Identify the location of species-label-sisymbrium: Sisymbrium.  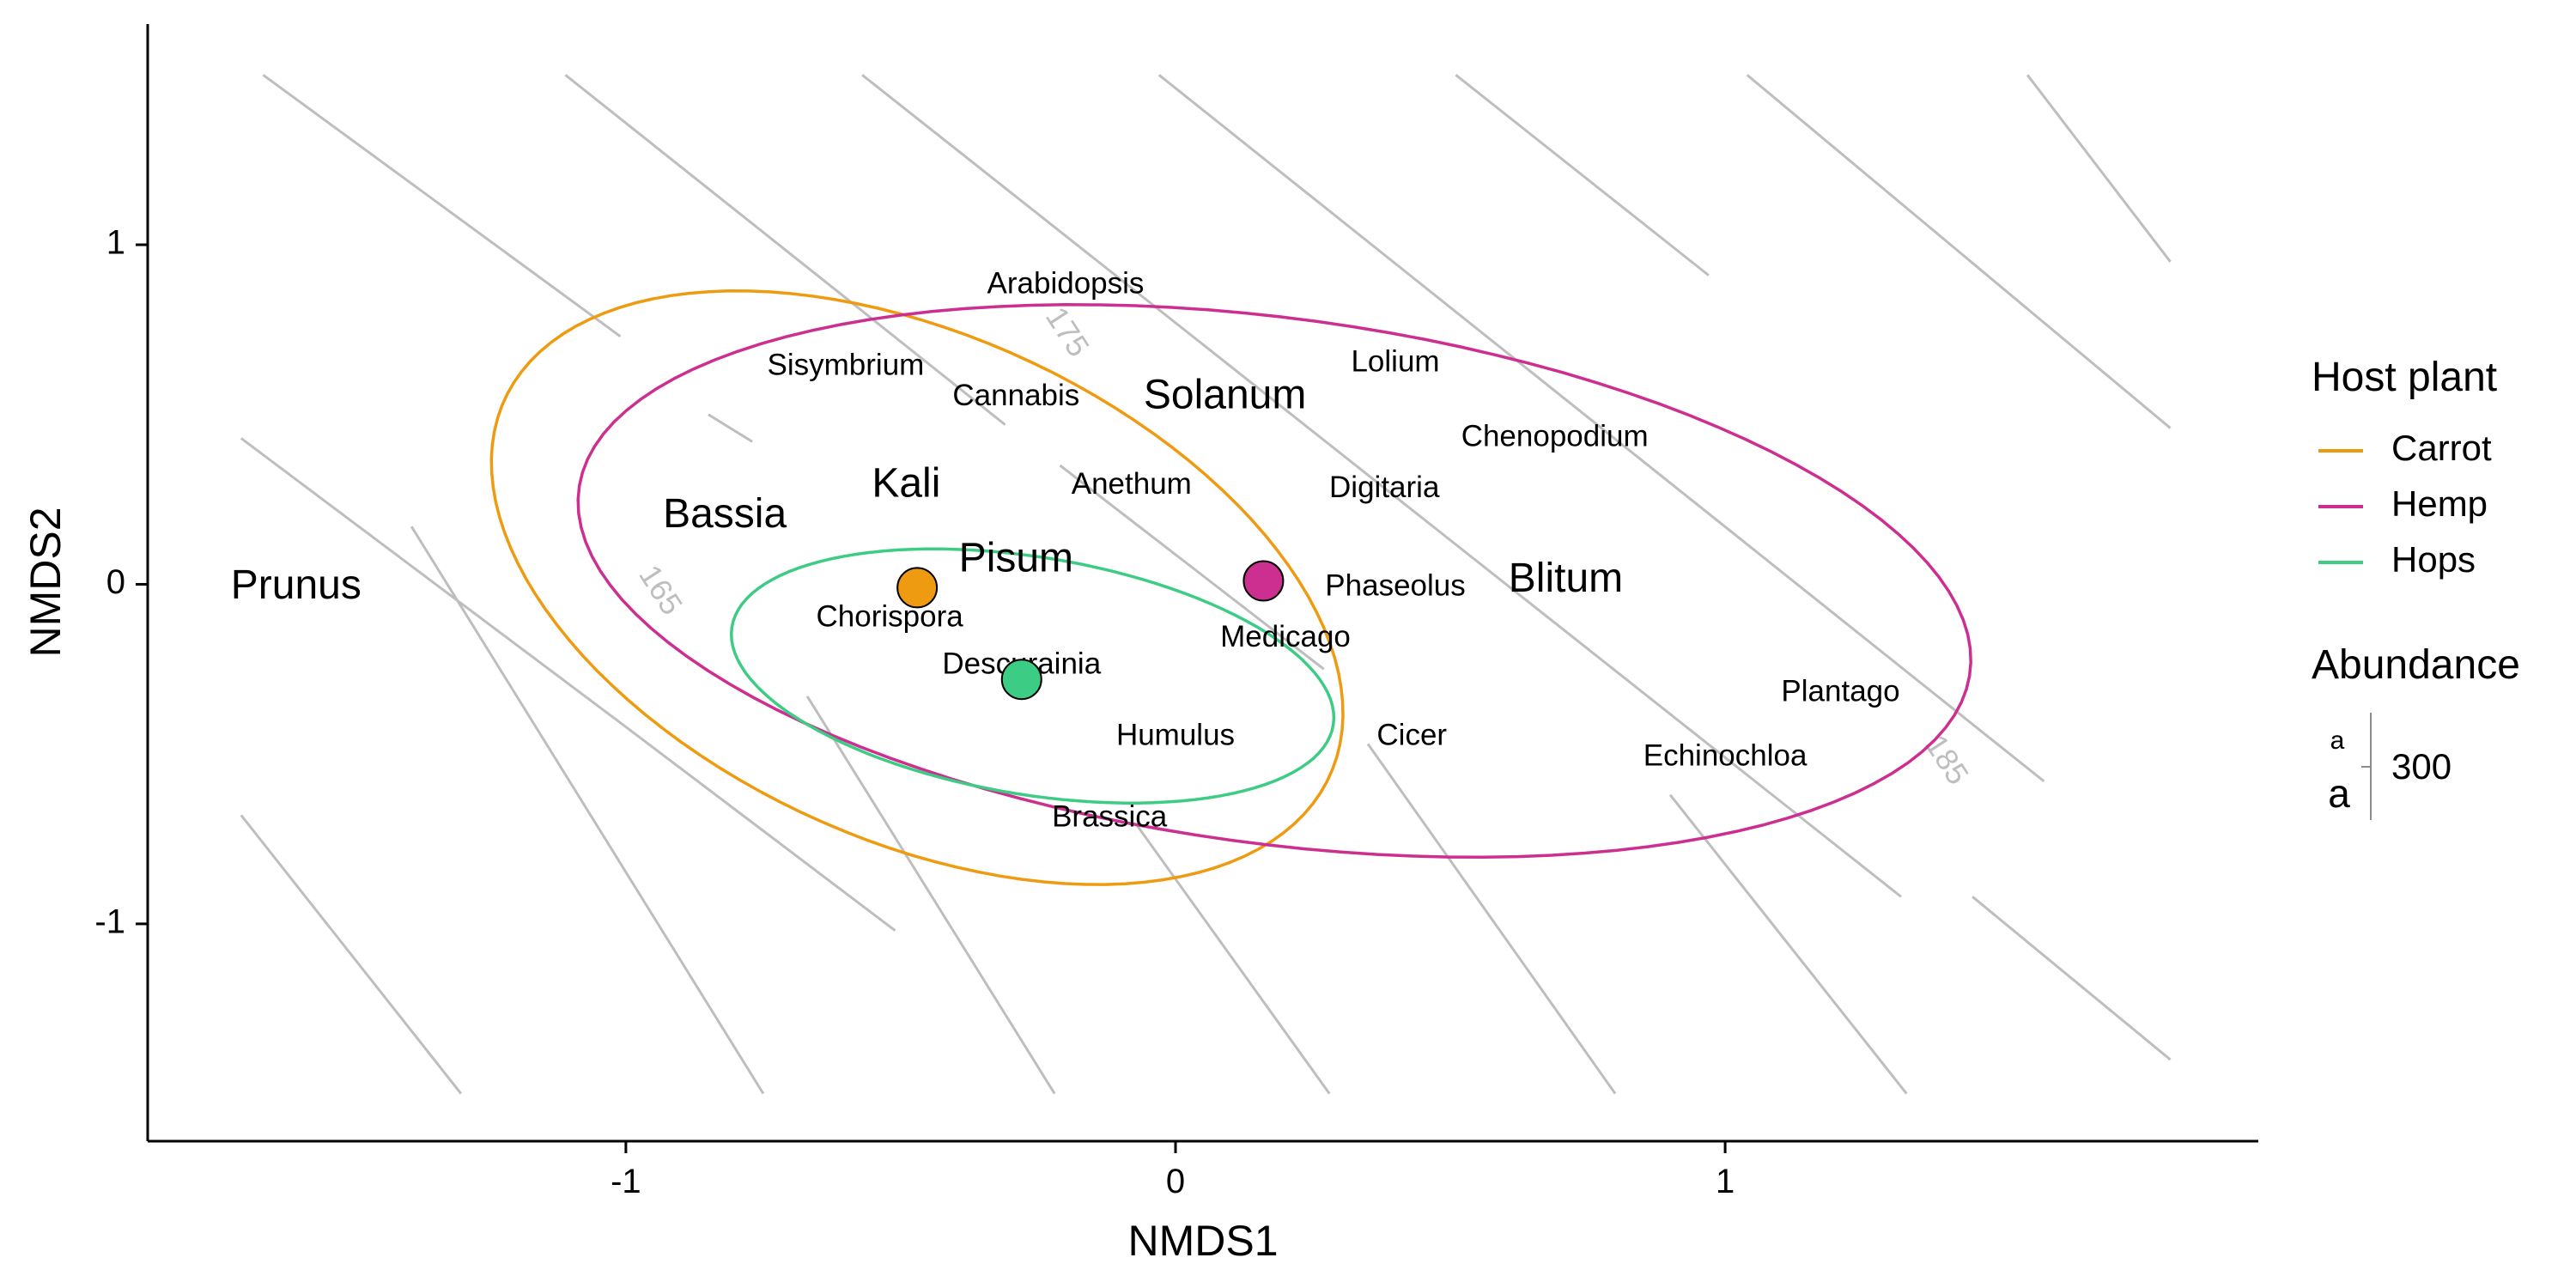
(846, 366).